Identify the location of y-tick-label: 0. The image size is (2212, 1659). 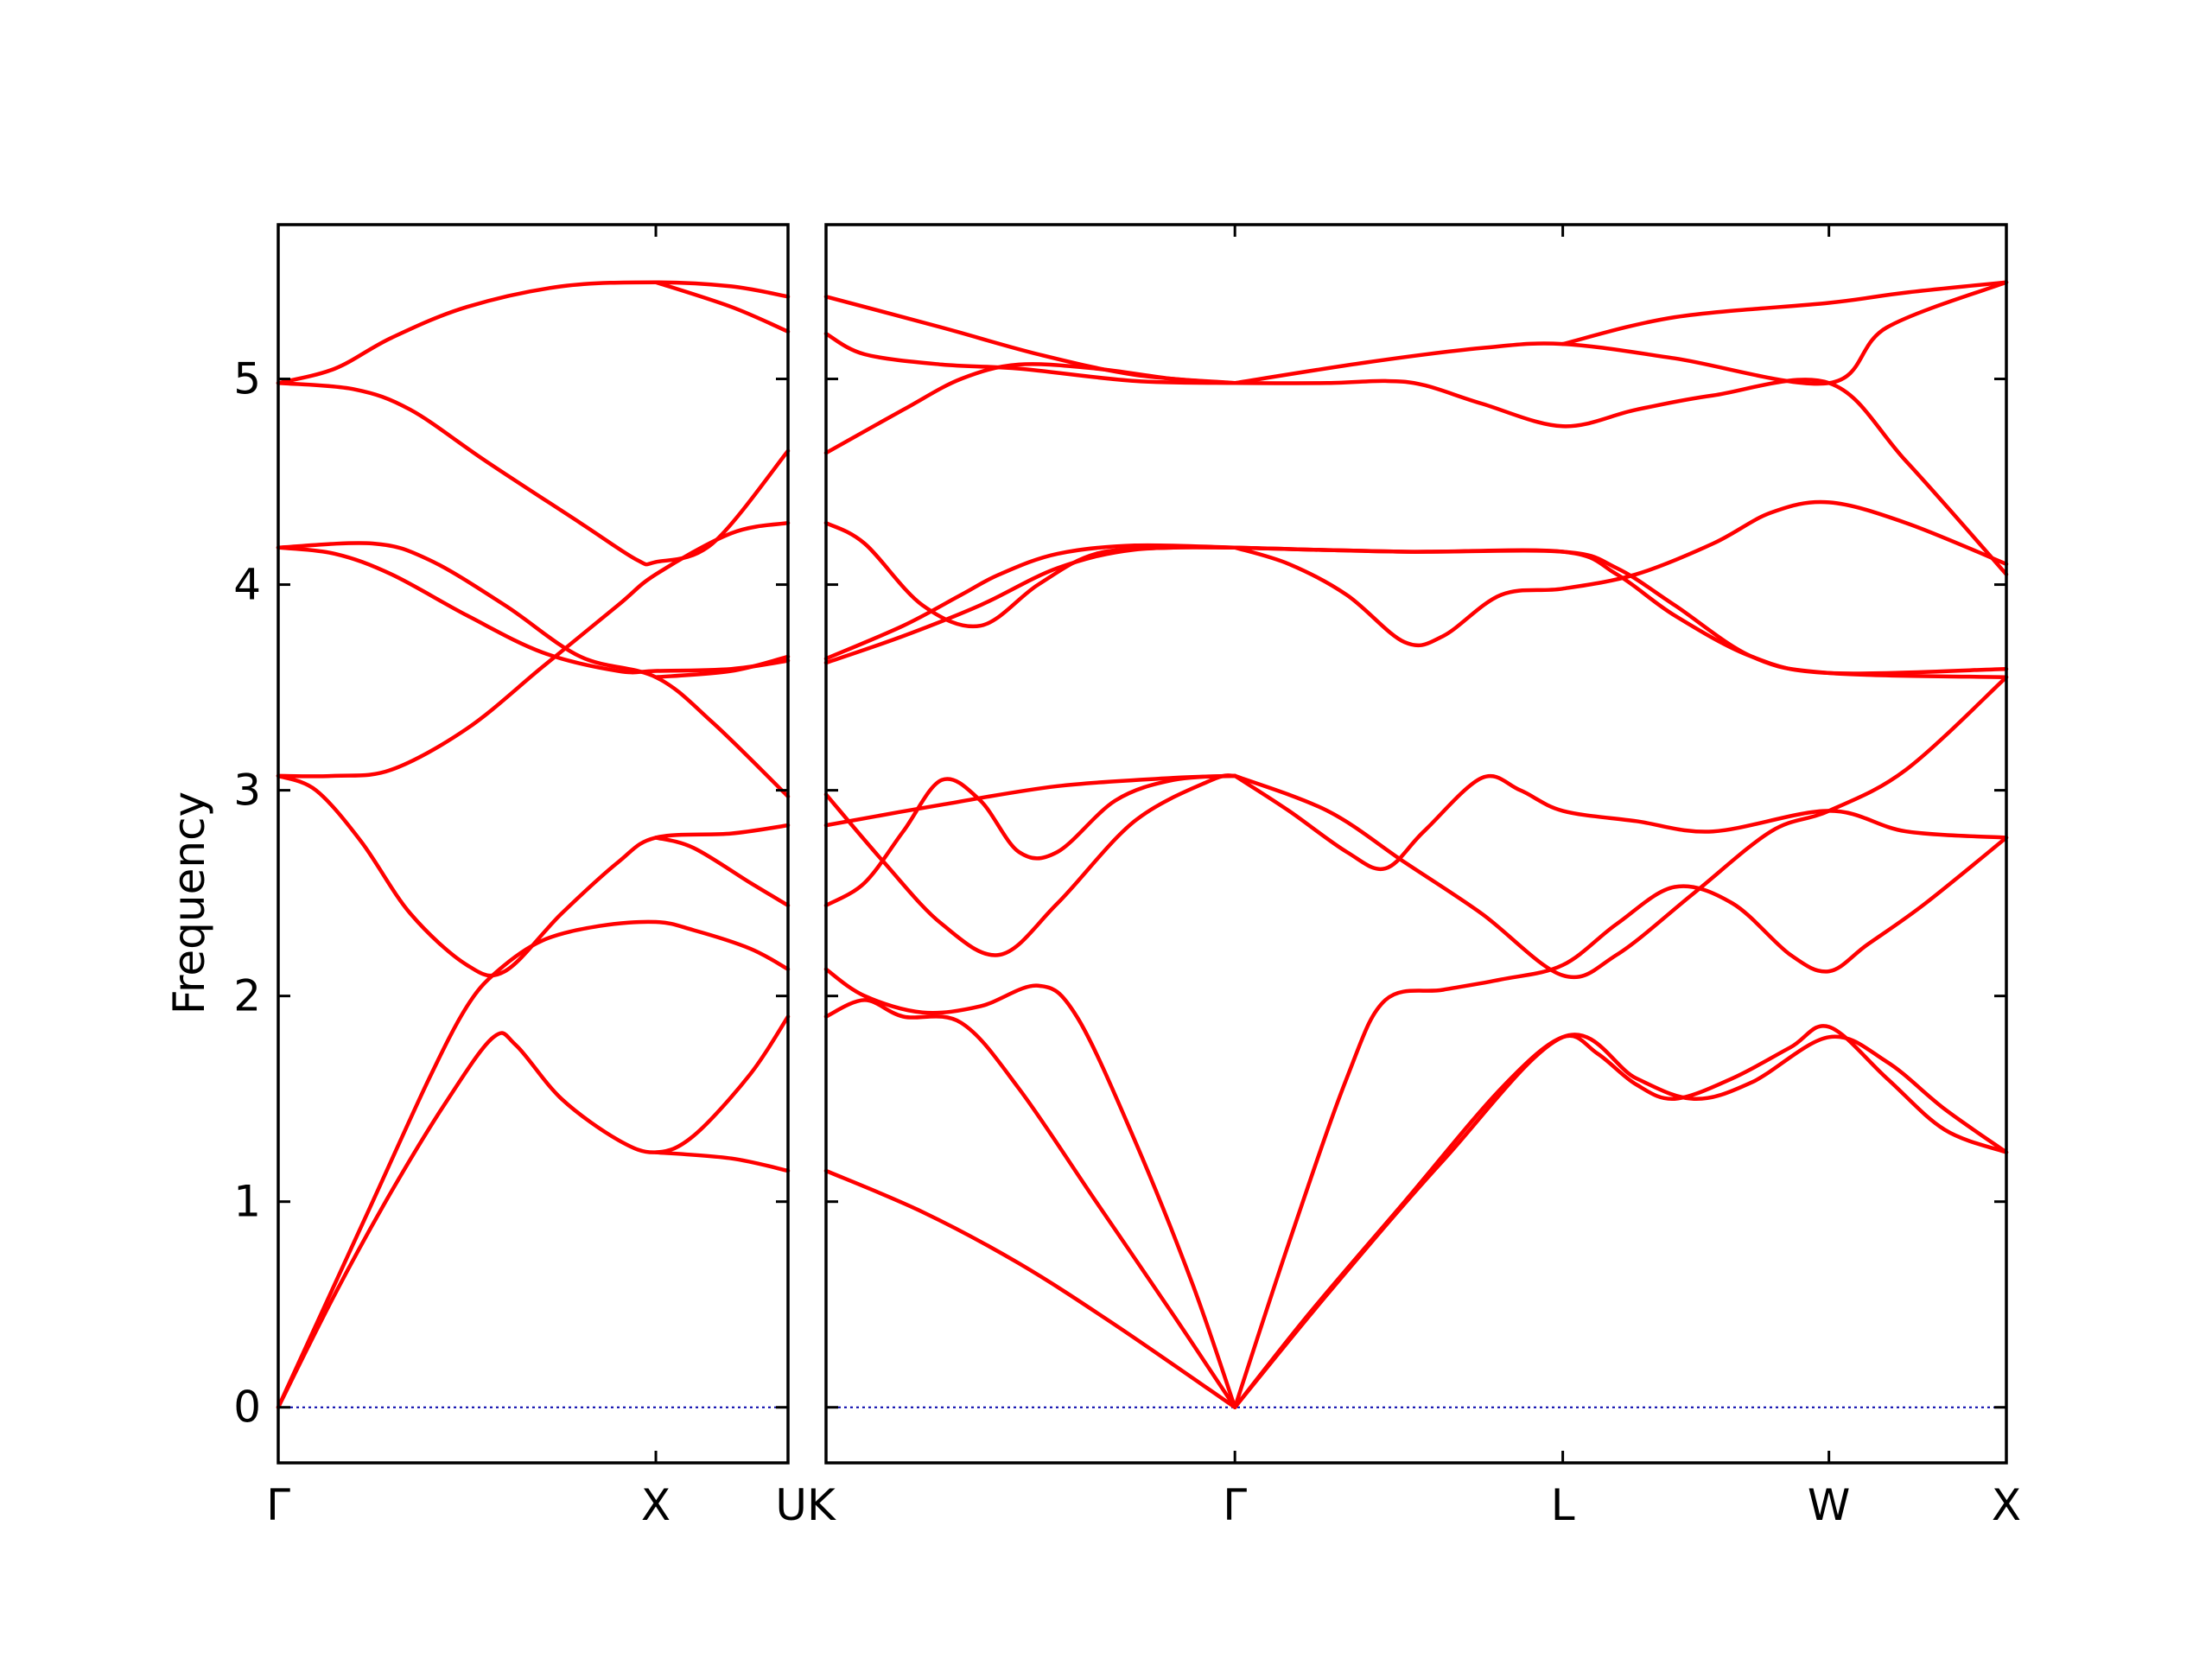
(247, 1407).